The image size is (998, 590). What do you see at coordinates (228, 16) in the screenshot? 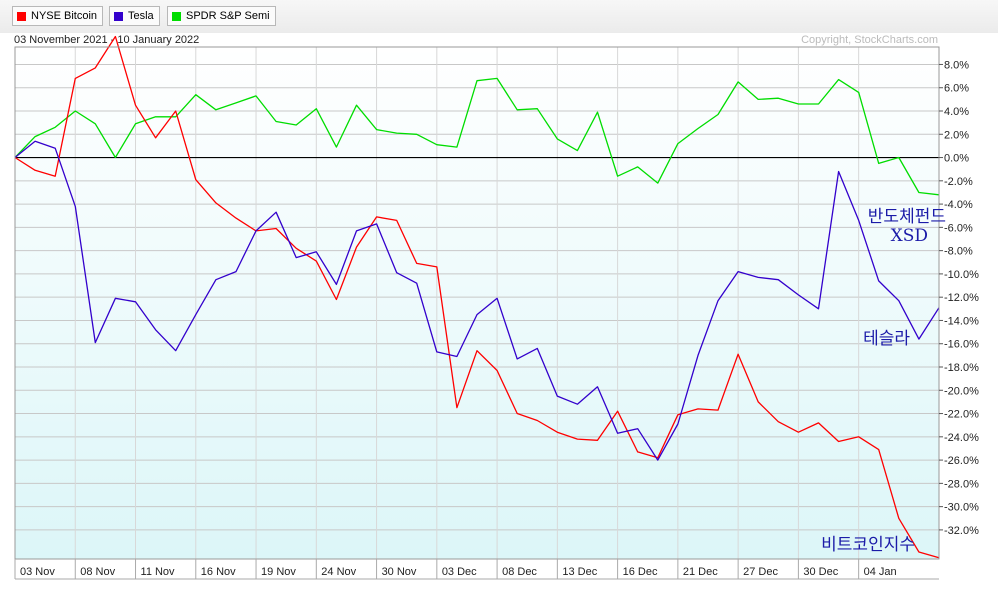
I see `legend-label-semi: SPDR S&P Semi` at bounding box center [228, 16].